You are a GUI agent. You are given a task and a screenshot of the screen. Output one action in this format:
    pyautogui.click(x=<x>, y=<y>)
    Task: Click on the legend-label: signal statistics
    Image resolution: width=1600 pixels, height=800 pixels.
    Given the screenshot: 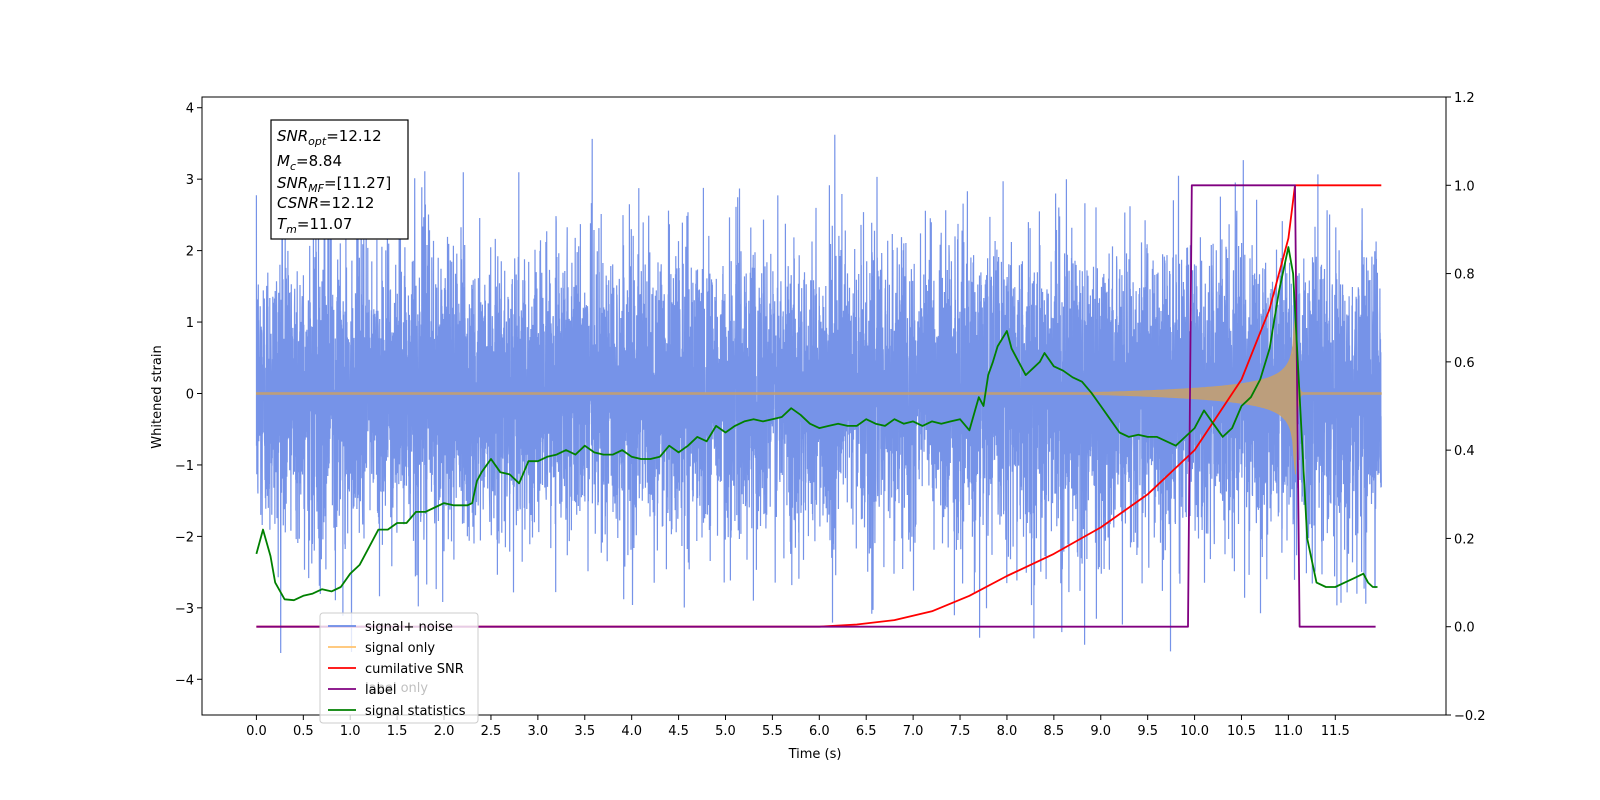 What is the action you would take?
    pyautogui.click(x=415, y=711)
    